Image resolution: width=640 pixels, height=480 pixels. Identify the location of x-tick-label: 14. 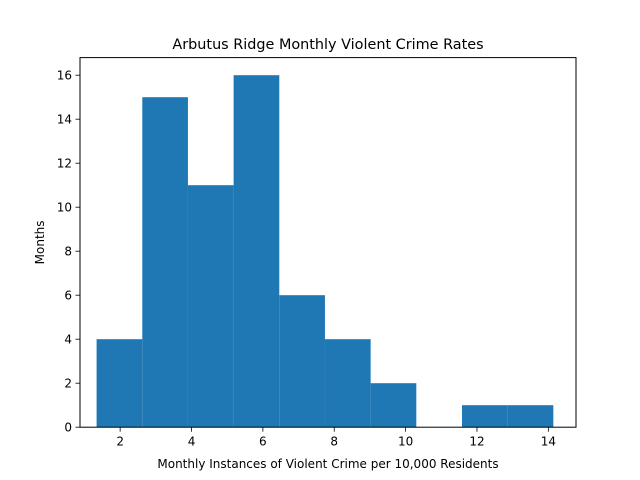
(548, 442).